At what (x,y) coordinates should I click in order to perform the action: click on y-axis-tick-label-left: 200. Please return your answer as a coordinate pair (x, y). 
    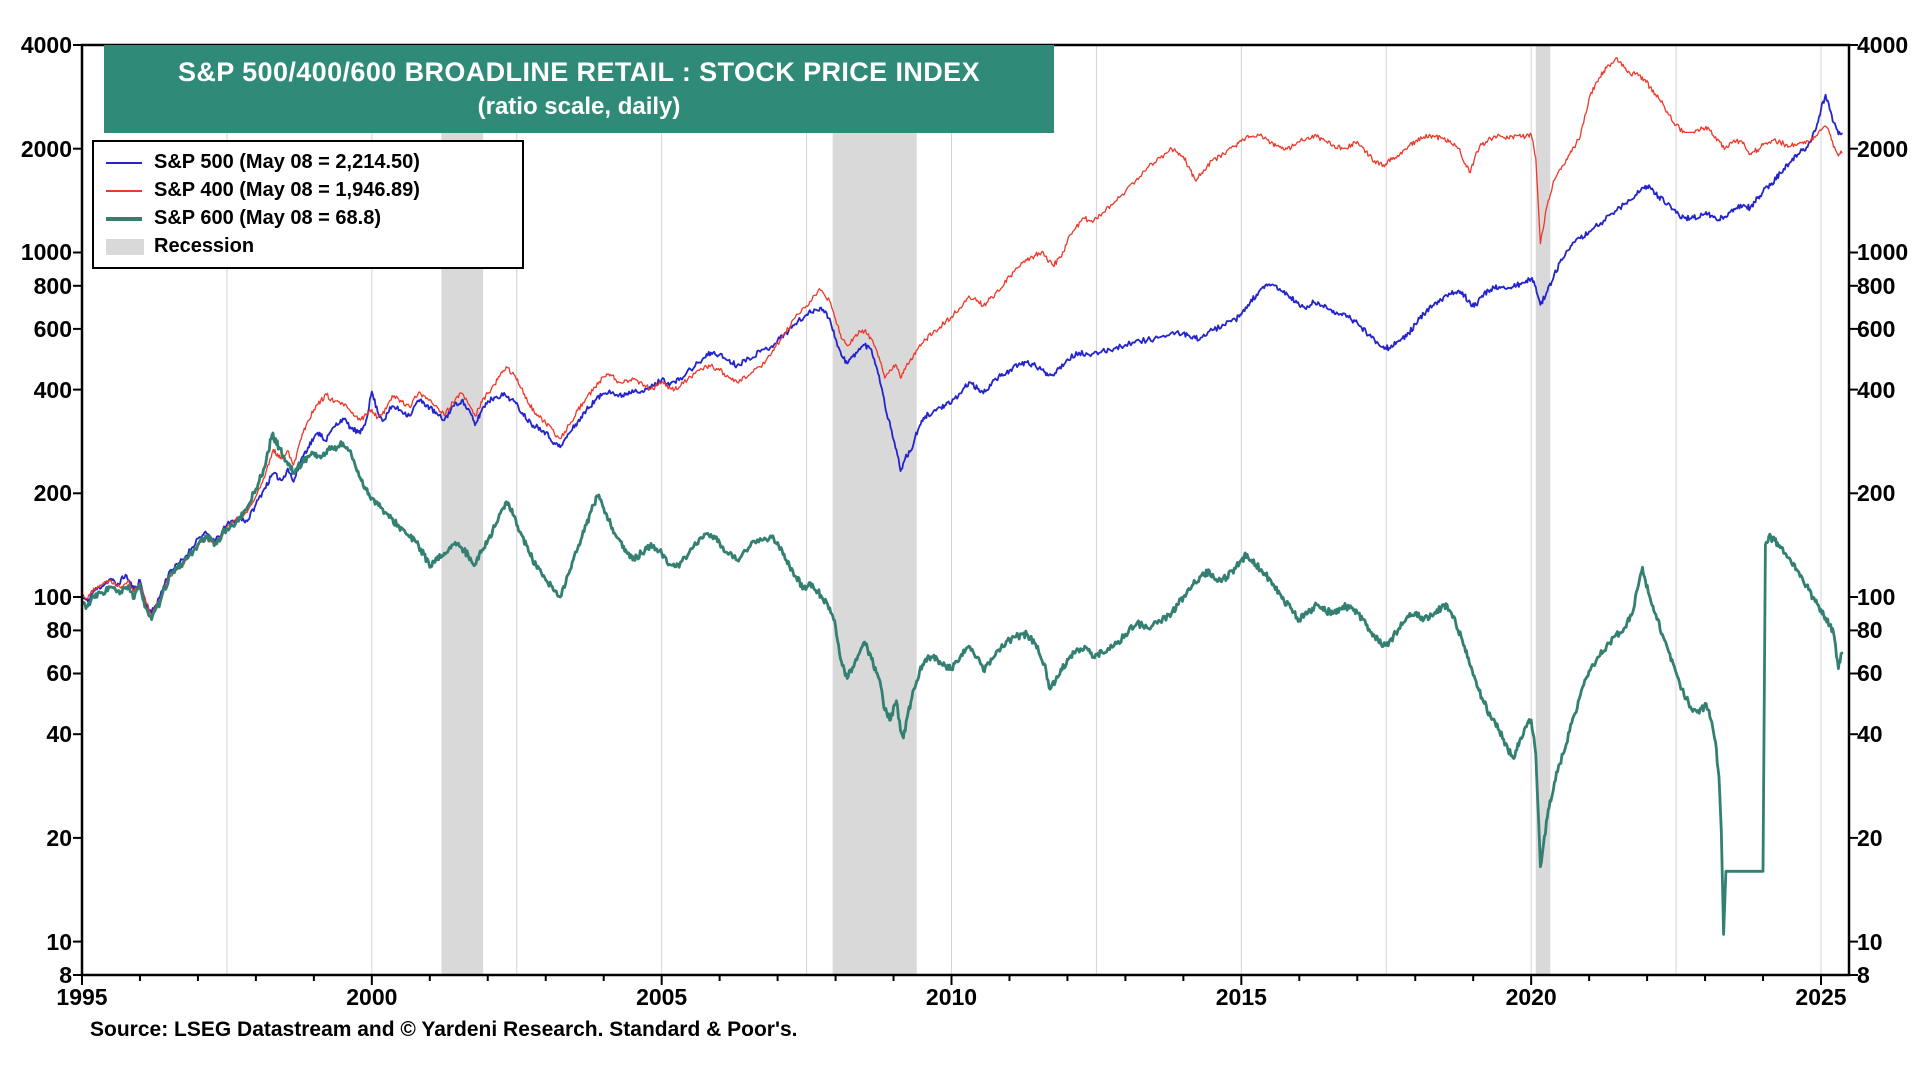
    Looking at the image, I should click on (52, 493).